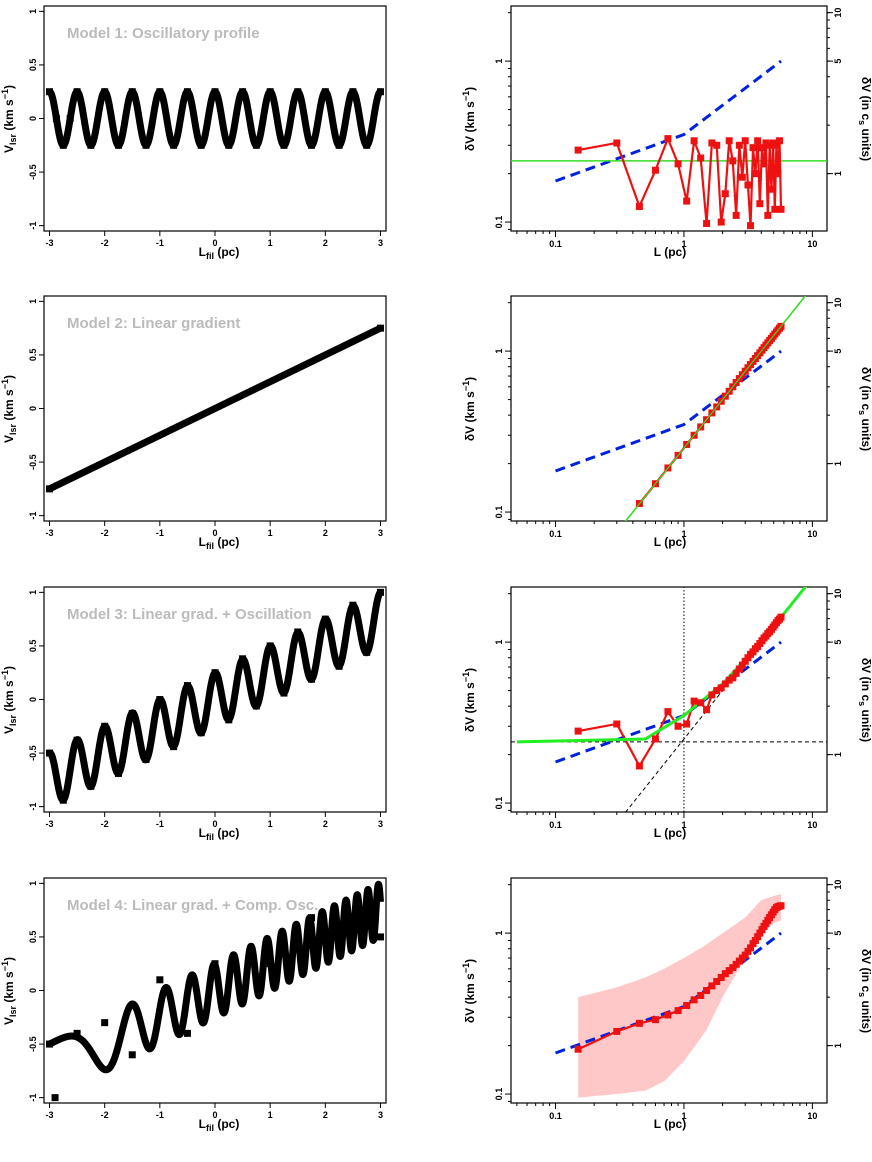 This screenshot has height=1162, width=872. What do you see at coordinates (33, 516) in the screenshot?
I see `y-tick-label: -1` at bounding box center [33, 516].